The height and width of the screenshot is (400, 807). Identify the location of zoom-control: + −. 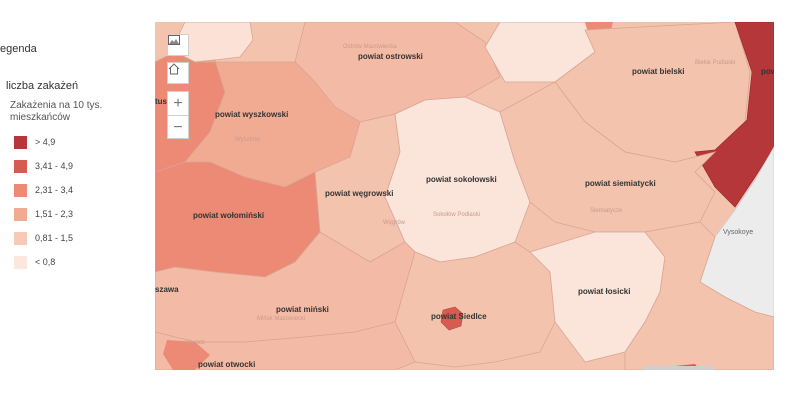
(178, 115).